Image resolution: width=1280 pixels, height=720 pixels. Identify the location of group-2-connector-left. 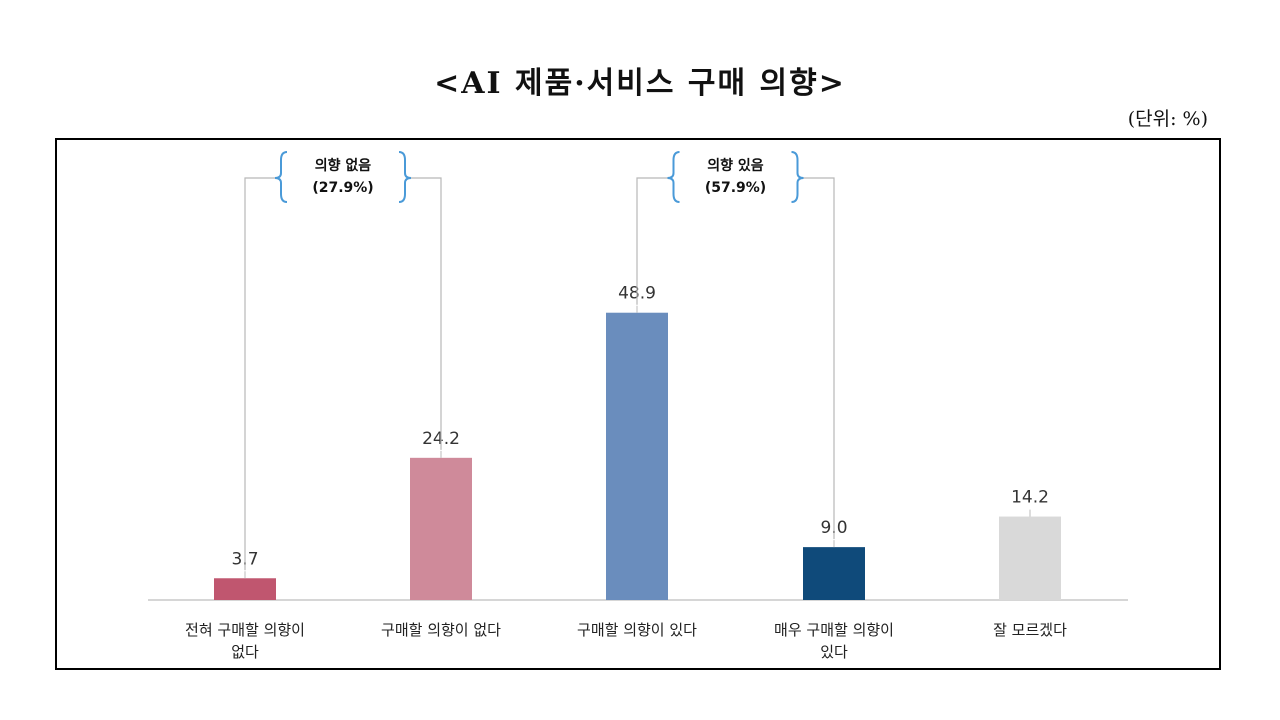
(653, 241).